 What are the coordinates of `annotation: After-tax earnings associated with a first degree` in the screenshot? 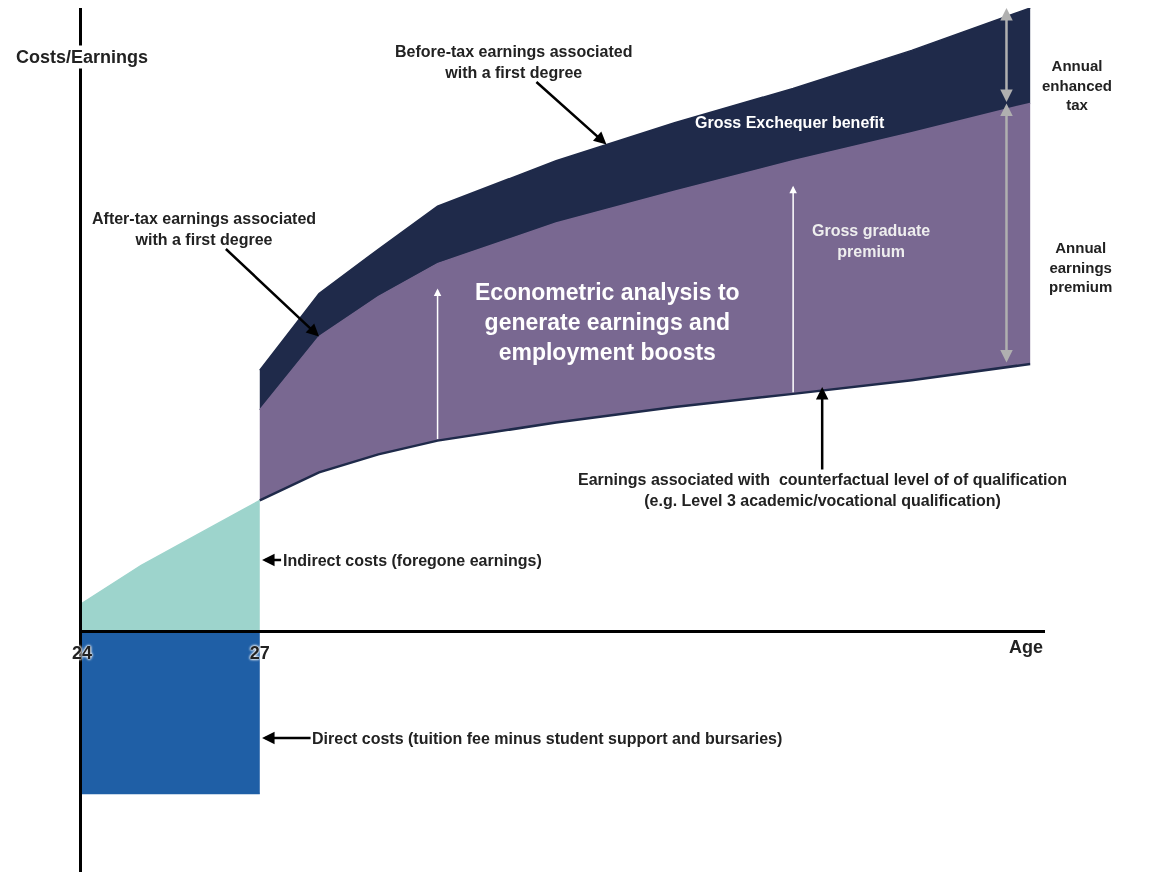 It's located at (204, 229).